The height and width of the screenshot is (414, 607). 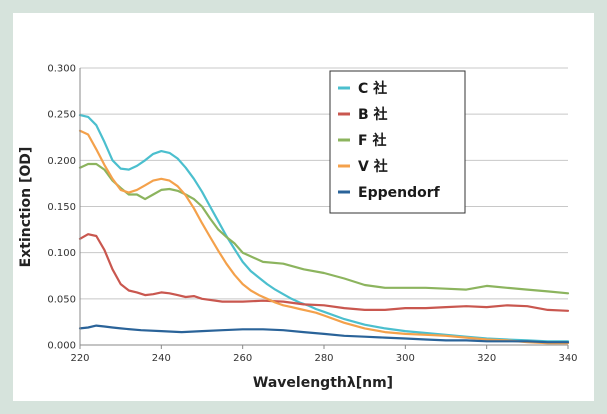 I want to click on x-tick-label: 280, so click(x=323, y=358).